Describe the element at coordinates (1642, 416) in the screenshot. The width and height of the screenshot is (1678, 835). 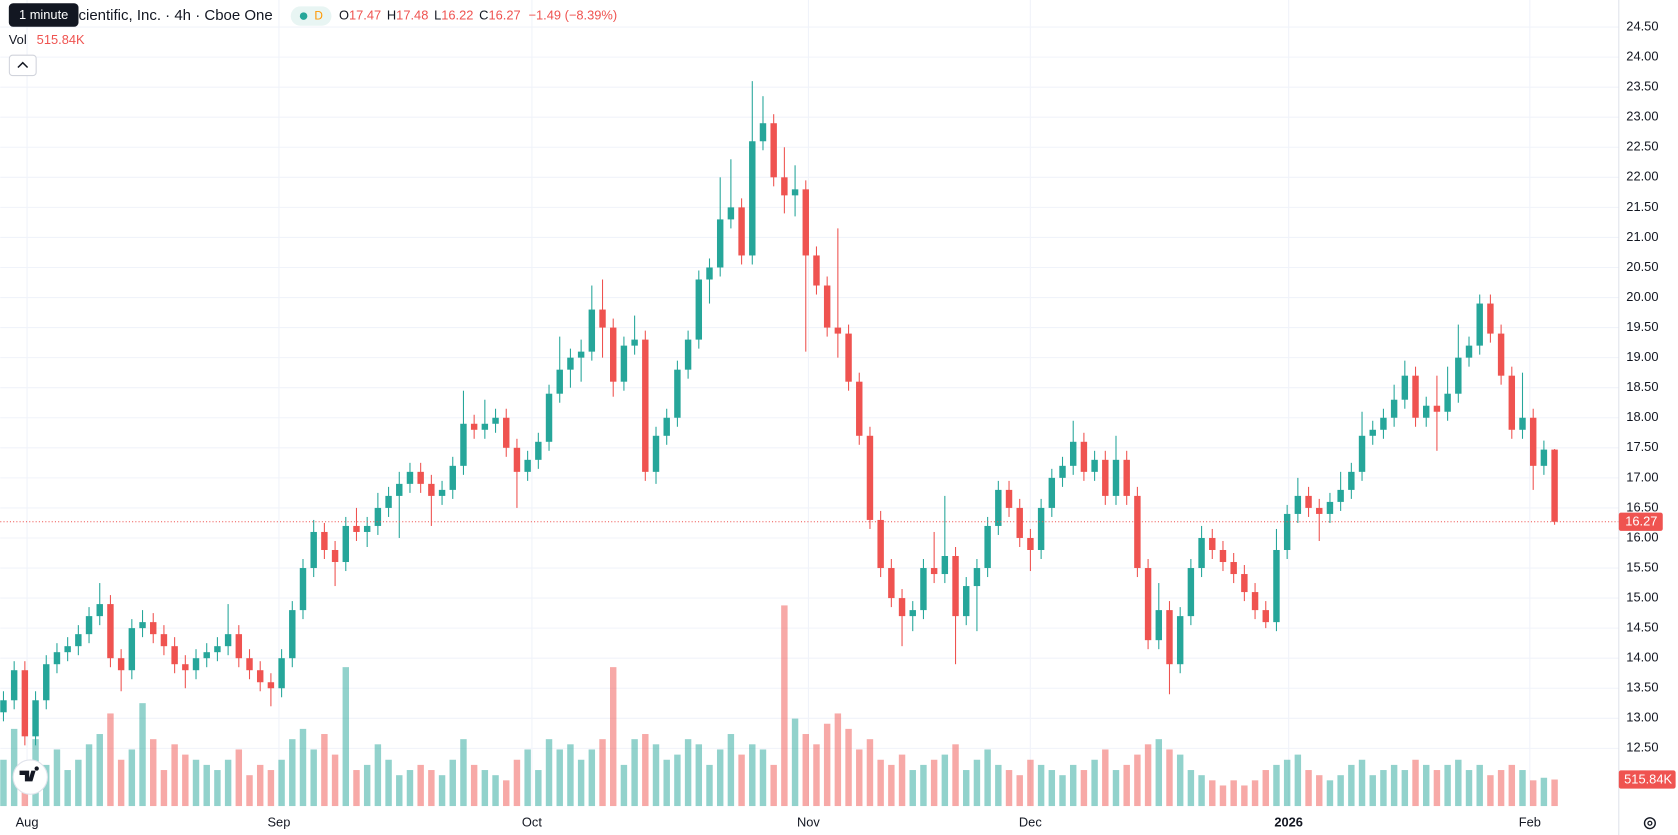
I see `y-tick-label: 18.00` at that location.